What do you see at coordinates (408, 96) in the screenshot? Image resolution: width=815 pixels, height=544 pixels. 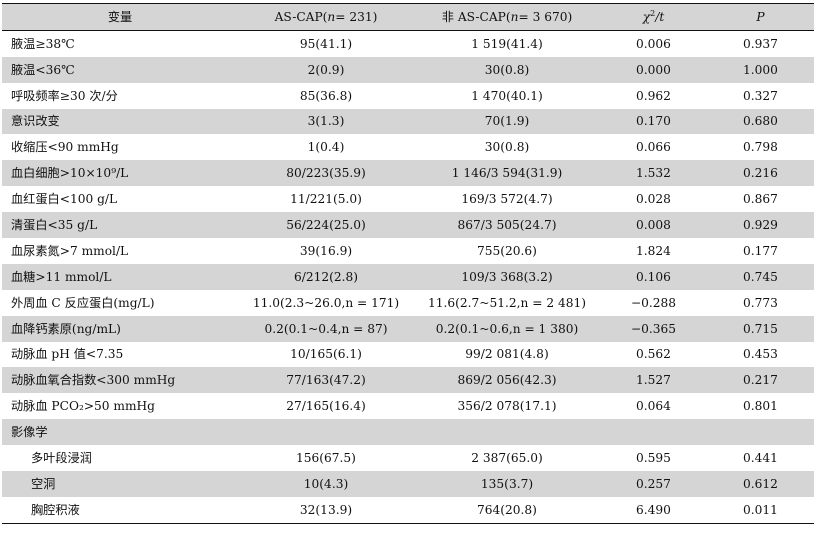 I see `table-row: 呼吸频率≥30 次/分 85(36.8) 1 470(40.1) 0.962 0.327` at bounding box center [408, 96].